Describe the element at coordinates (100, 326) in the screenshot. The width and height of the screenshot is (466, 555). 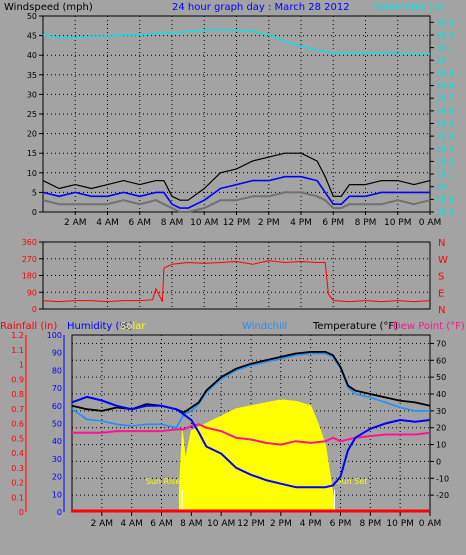
I see `humidity-axis-label: Humidity (%)` at that location.